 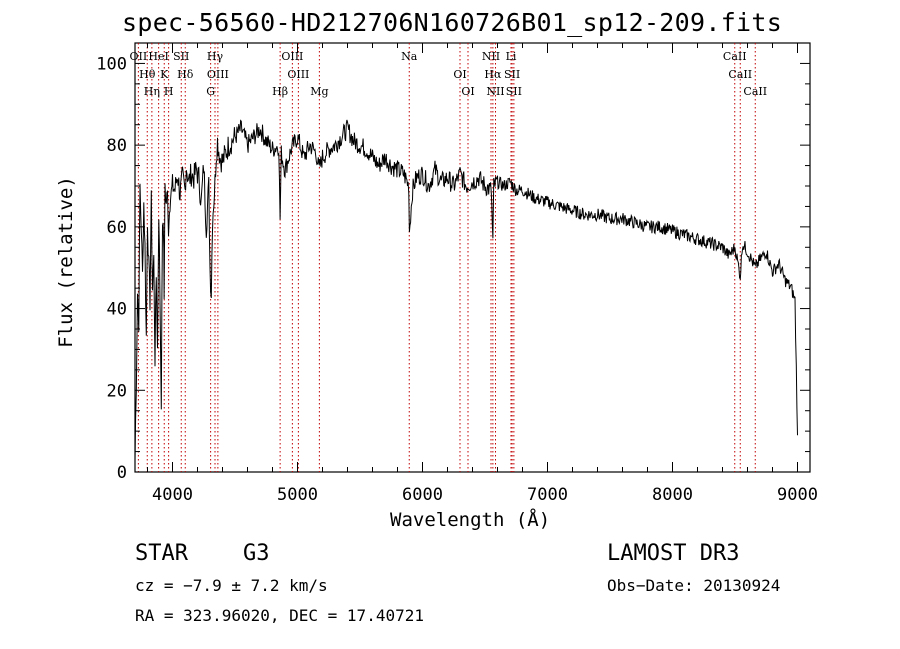 I want to click on y-tick-label: 80, so click(x=117, y=146).